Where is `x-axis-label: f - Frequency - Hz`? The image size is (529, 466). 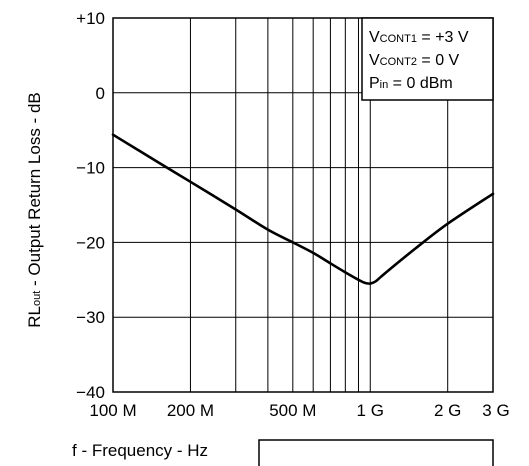 x-axis-label: f - Frequency - Hz is located at coordinates (140, 450).